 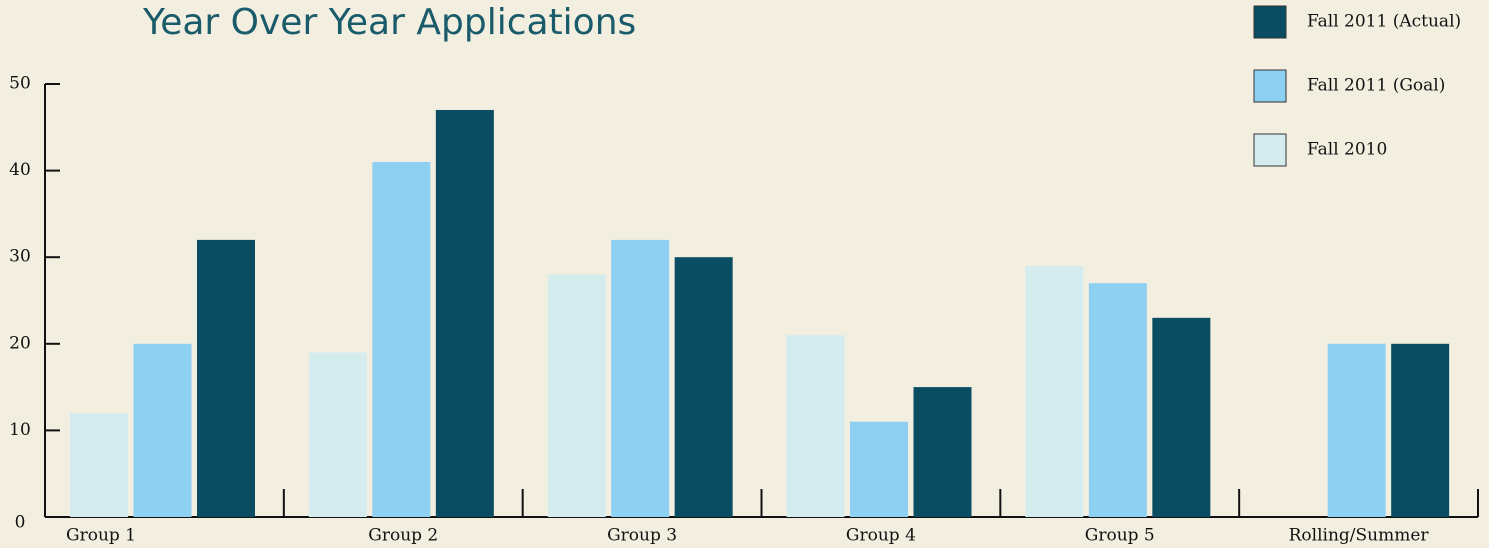 What do you see at coordinates (101, 536) in the screenshot?
I see `x-tick-label: Group 1` at bounding box center [101, 536].